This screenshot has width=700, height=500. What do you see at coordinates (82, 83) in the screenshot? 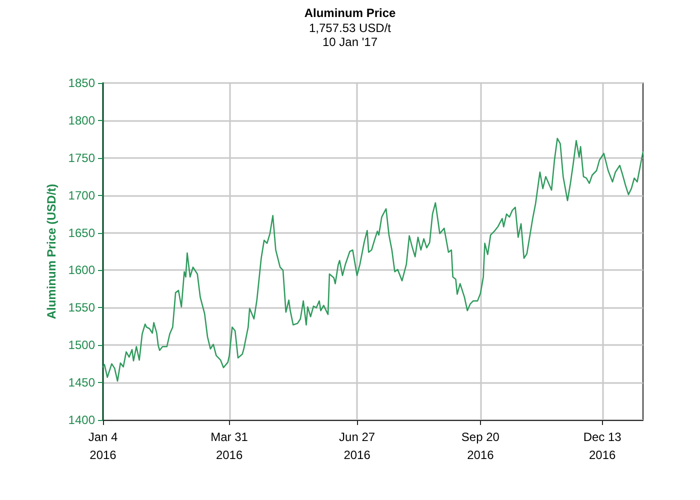
I see `y-tick-label: 1850` at bounding box center [82, 83].